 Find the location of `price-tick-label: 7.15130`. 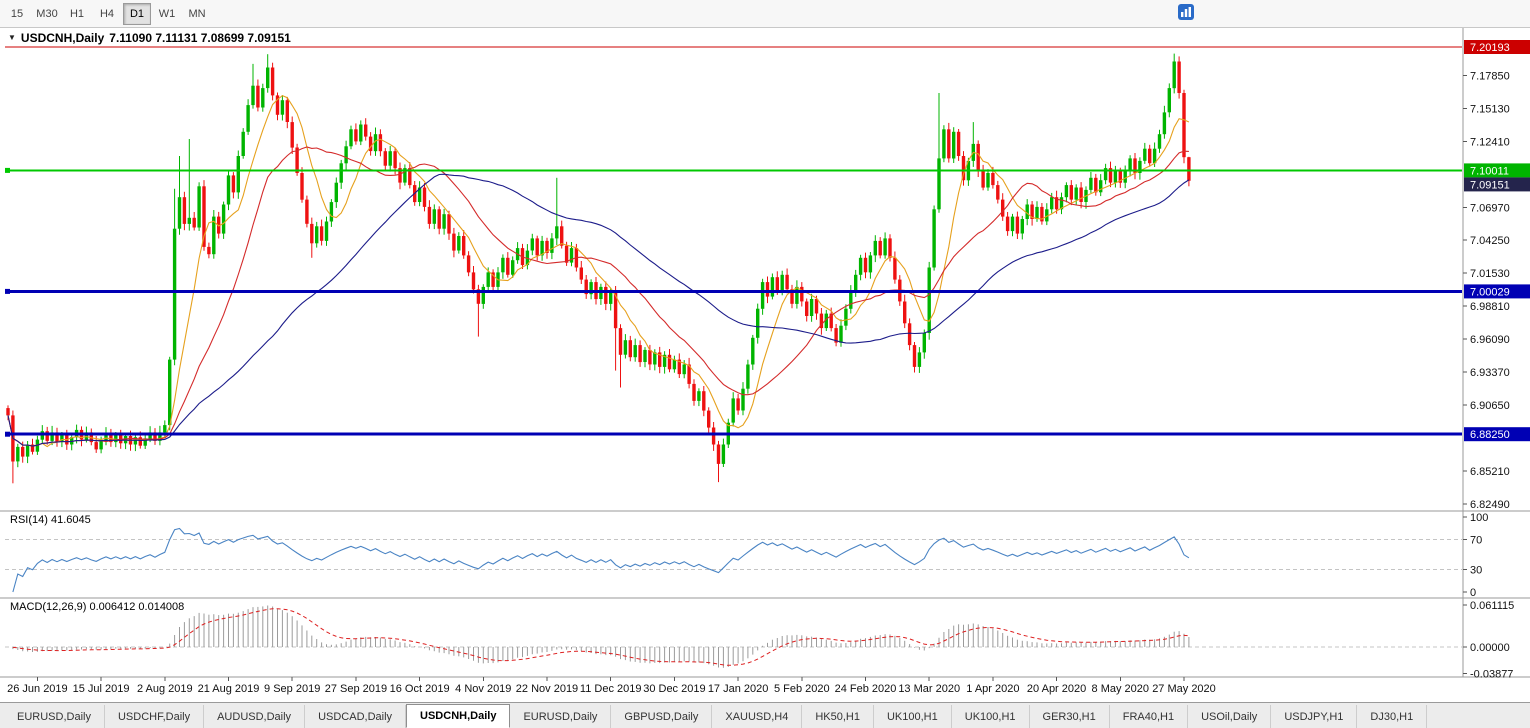

price-tick-label: 7.15130 is located at coordinates (1490, 109).